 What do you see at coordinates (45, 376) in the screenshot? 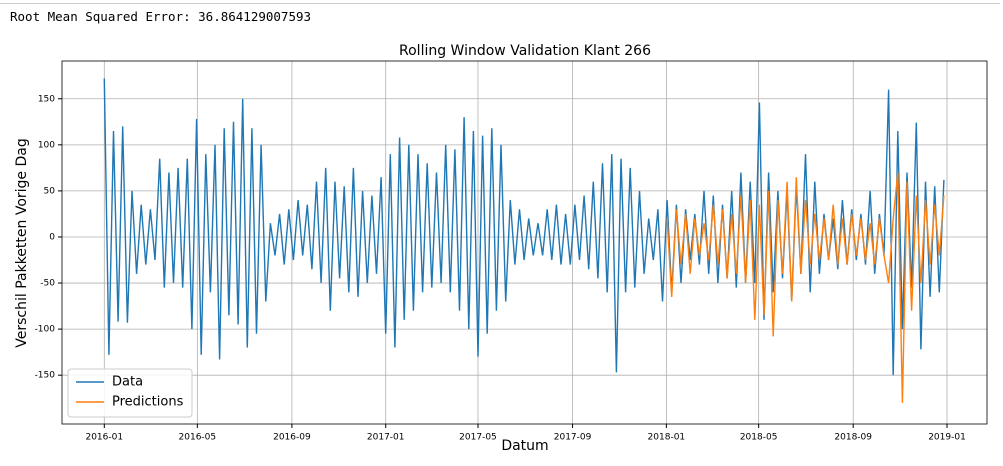
I see `y-tick-label: -150` at bounding box center [45, 376].